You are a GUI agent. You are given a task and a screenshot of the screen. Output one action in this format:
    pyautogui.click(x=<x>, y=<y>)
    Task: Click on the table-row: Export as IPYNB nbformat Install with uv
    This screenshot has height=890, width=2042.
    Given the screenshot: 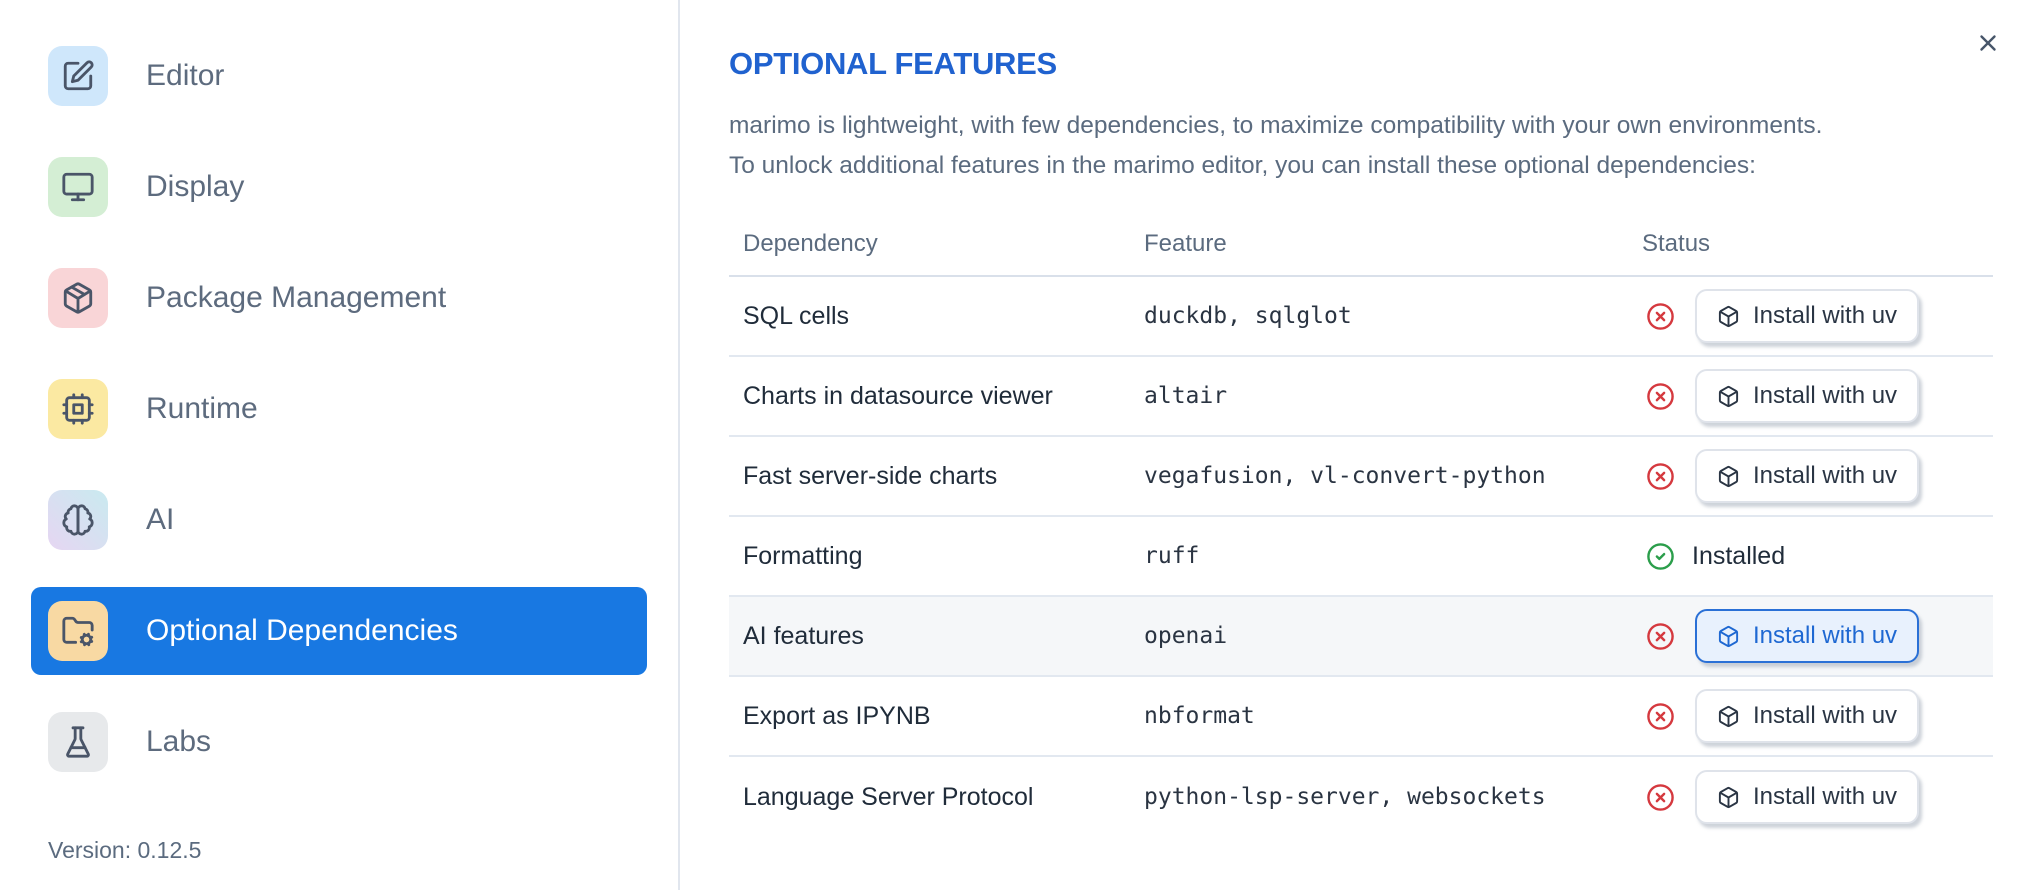 What is the action you would take?
    pyautogui.click(x=1361, y=717)
    